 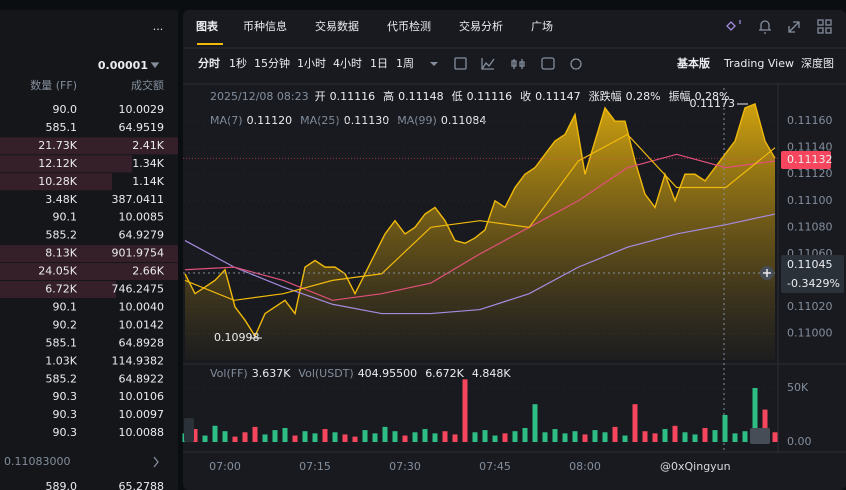 What do you see at coordinates (464, 120) in the screenshot?
I see `ma-value: 0.11084` at bounding box center [464, 120].